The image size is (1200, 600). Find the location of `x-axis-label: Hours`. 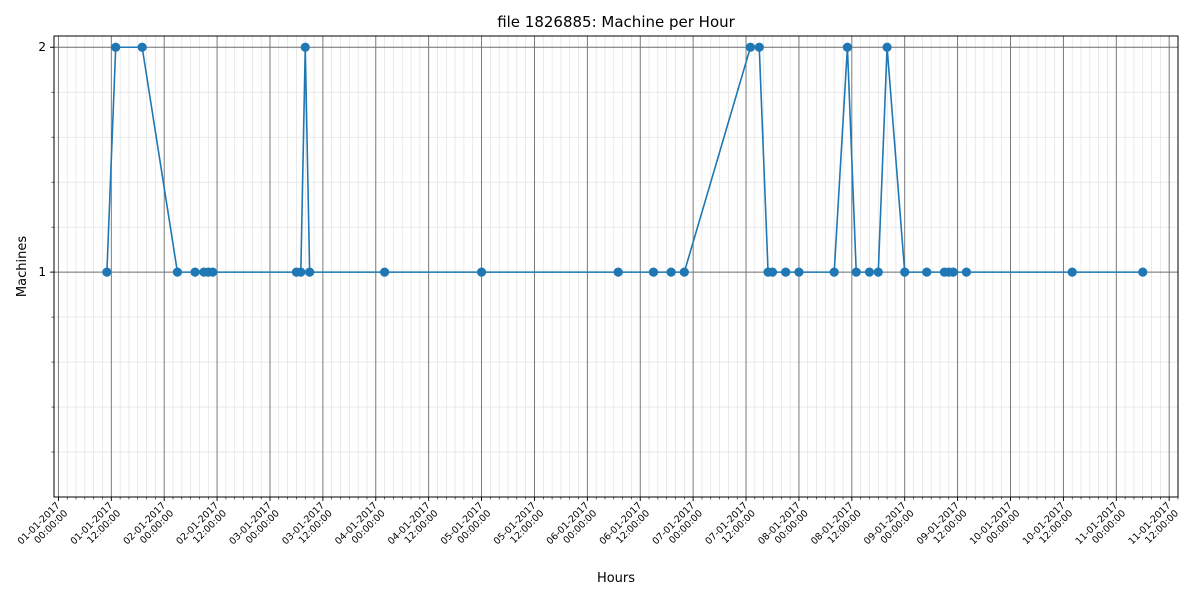

x-axis-label: Hours is located at coordinates (616, 578).